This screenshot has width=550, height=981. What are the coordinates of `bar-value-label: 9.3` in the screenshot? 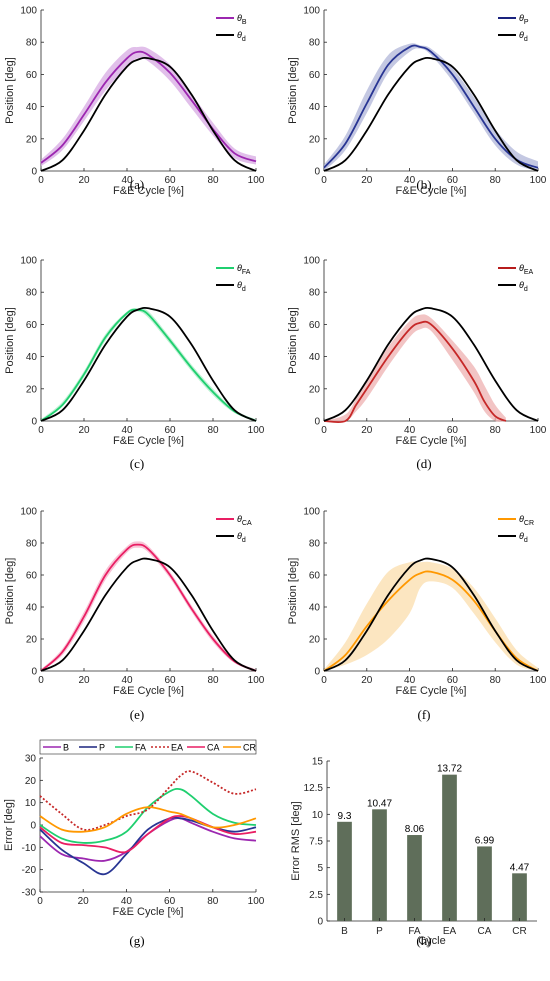 It's located at (345, 816).